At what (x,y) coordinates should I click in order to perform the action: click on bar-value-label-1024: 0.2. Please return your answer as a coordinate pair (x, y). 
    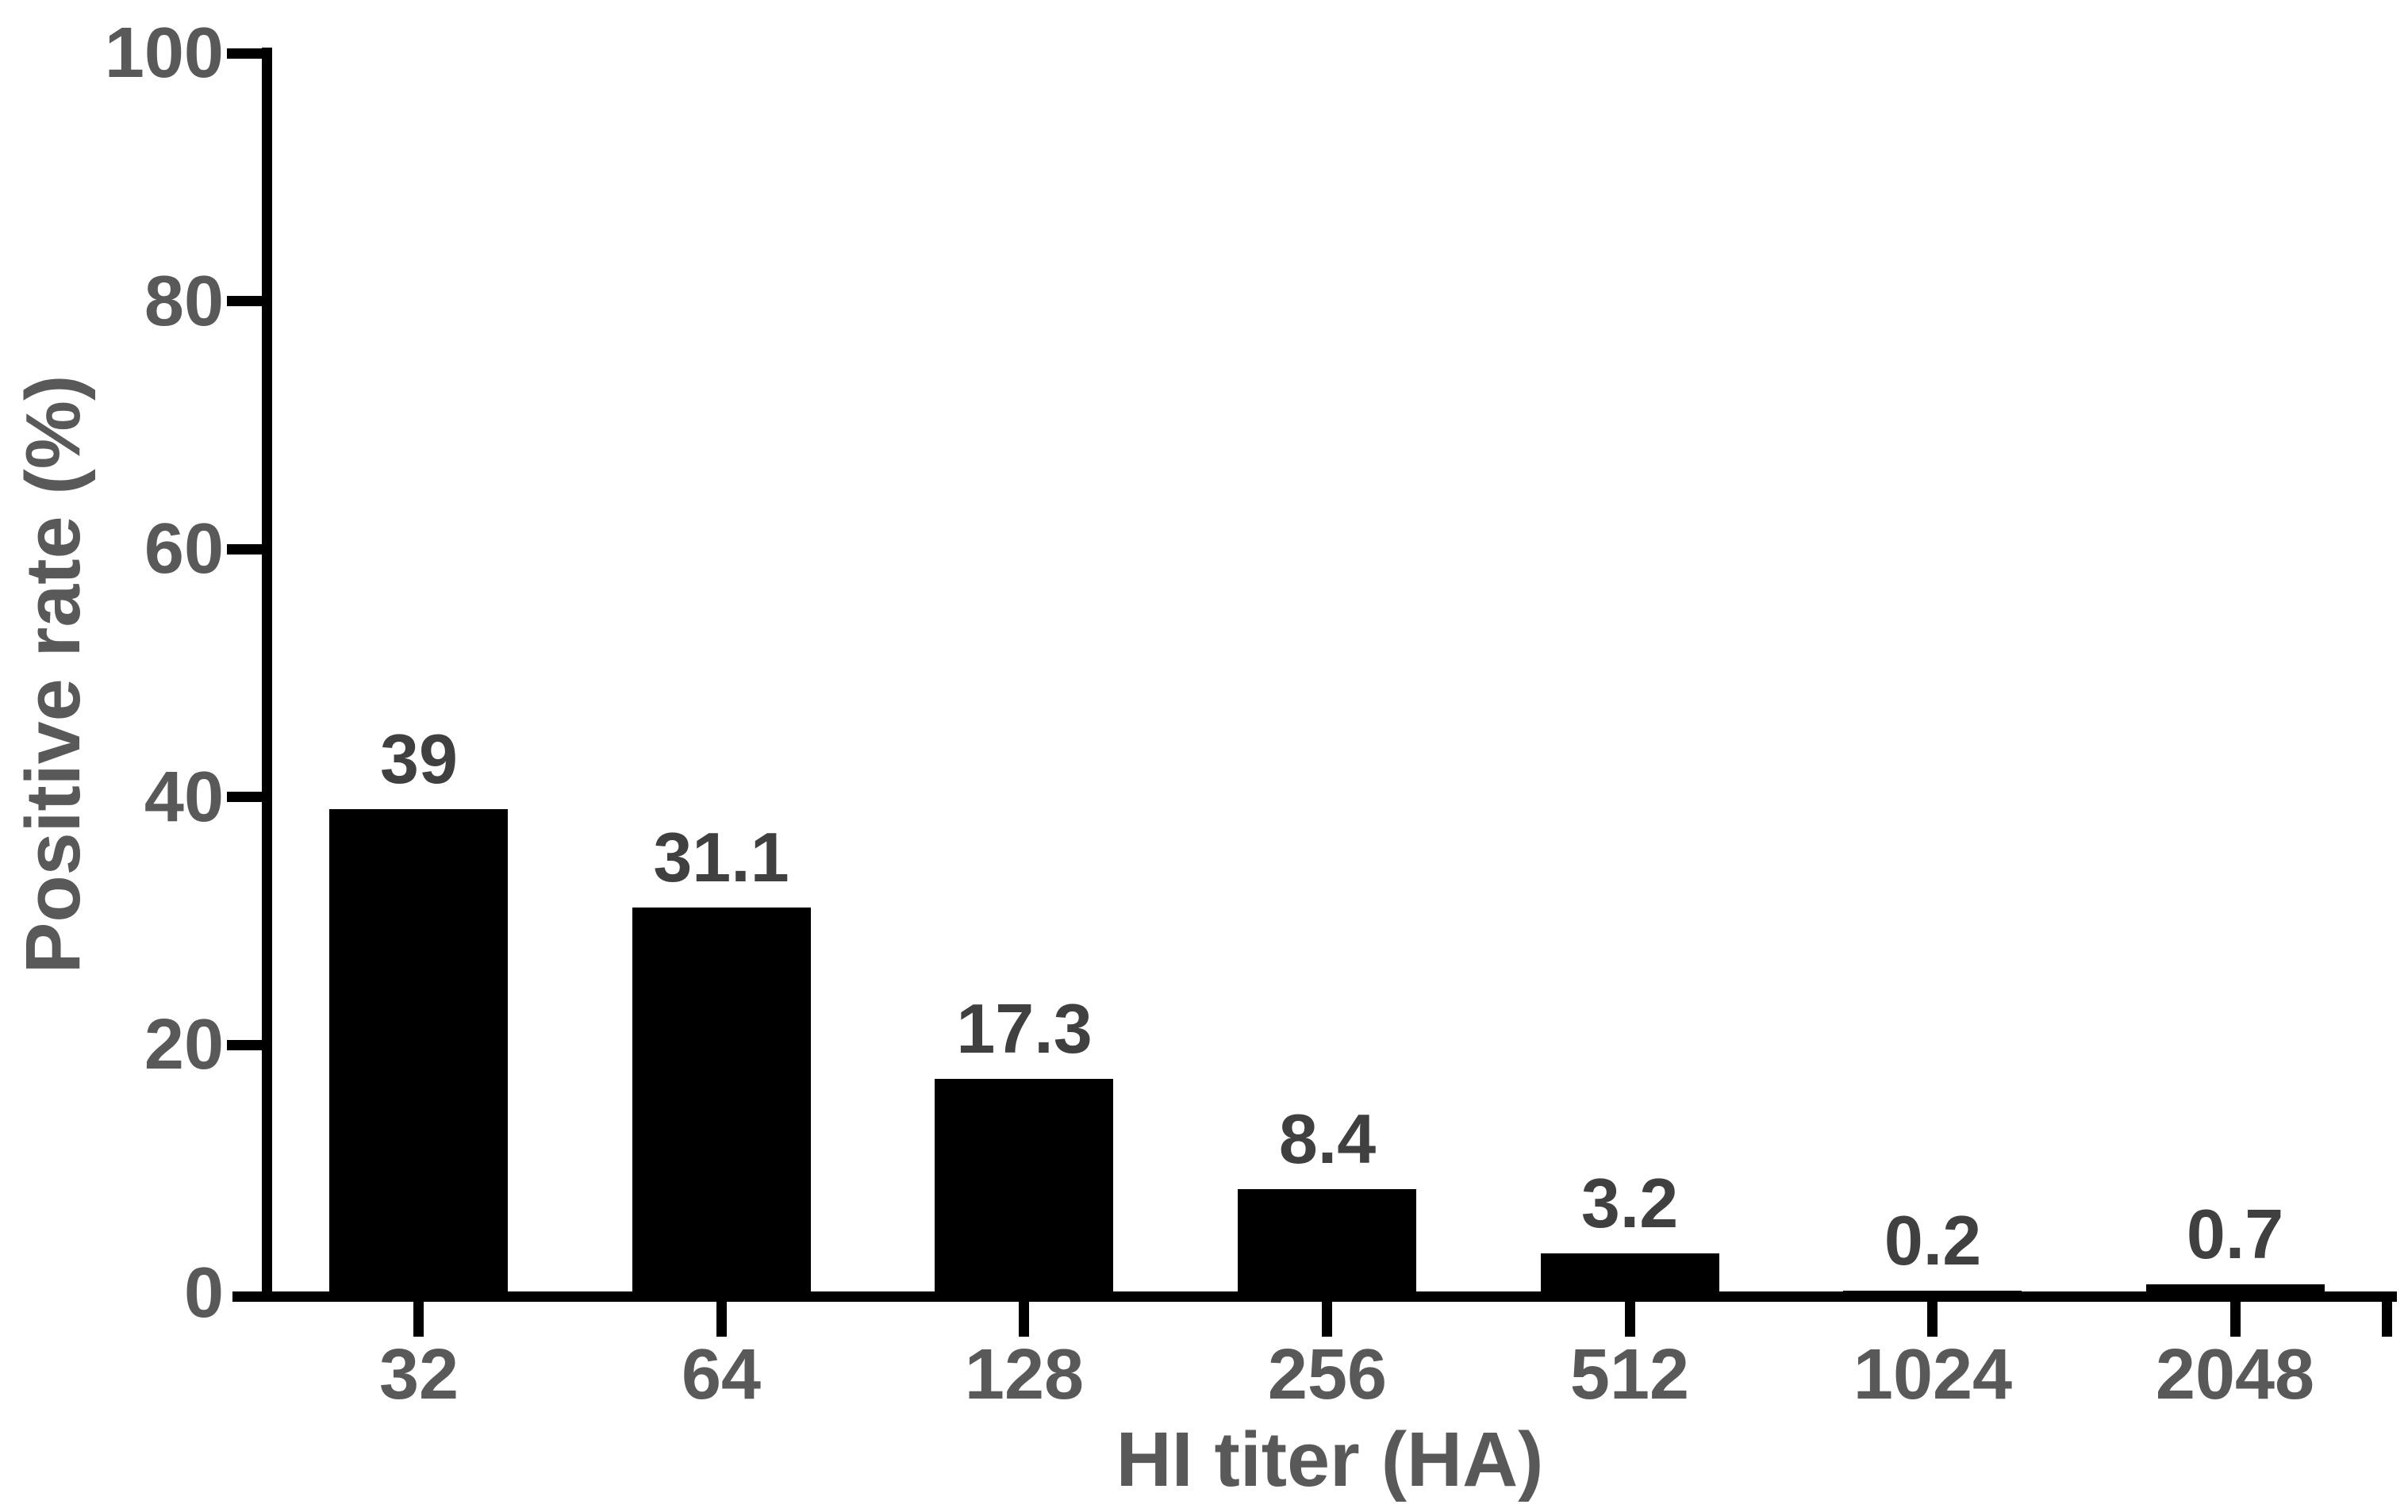
    Looking at the image, I should click on (1933, 1241).